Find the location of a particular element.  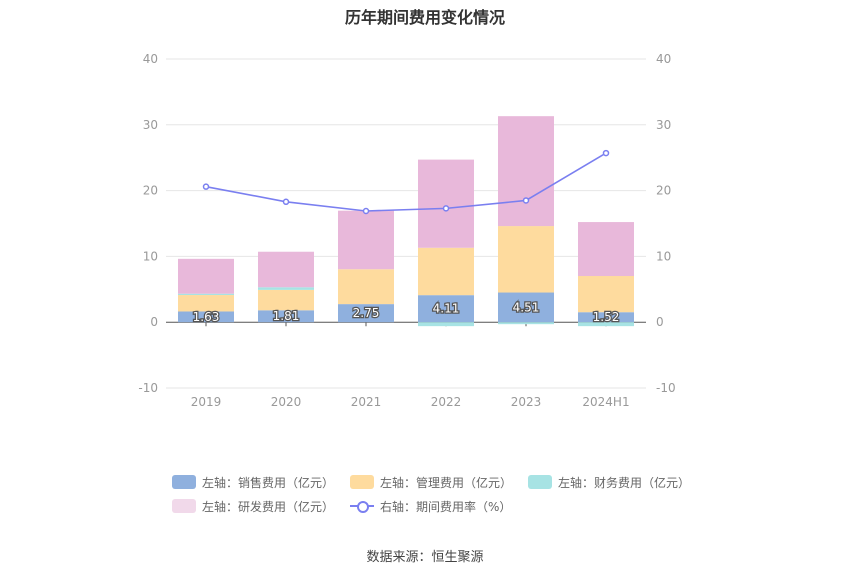

bar-sales-2020 is located at coordinates (286, 316).